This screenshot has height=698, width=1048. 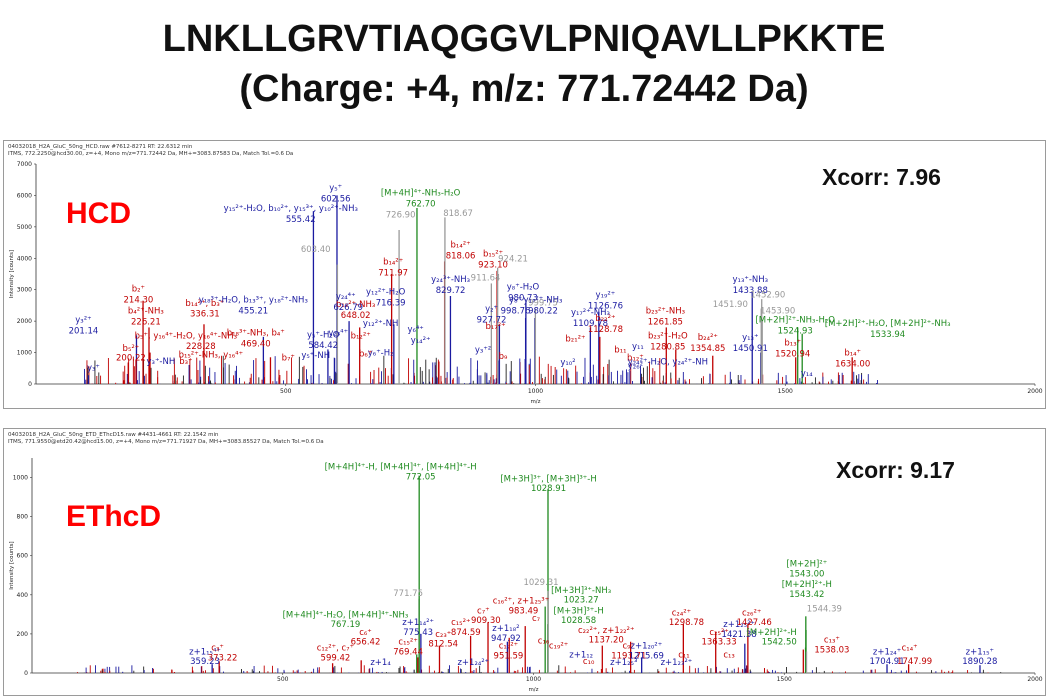 I want to click on hcd-peak-label: 762.70, so click(x=421, y=204).